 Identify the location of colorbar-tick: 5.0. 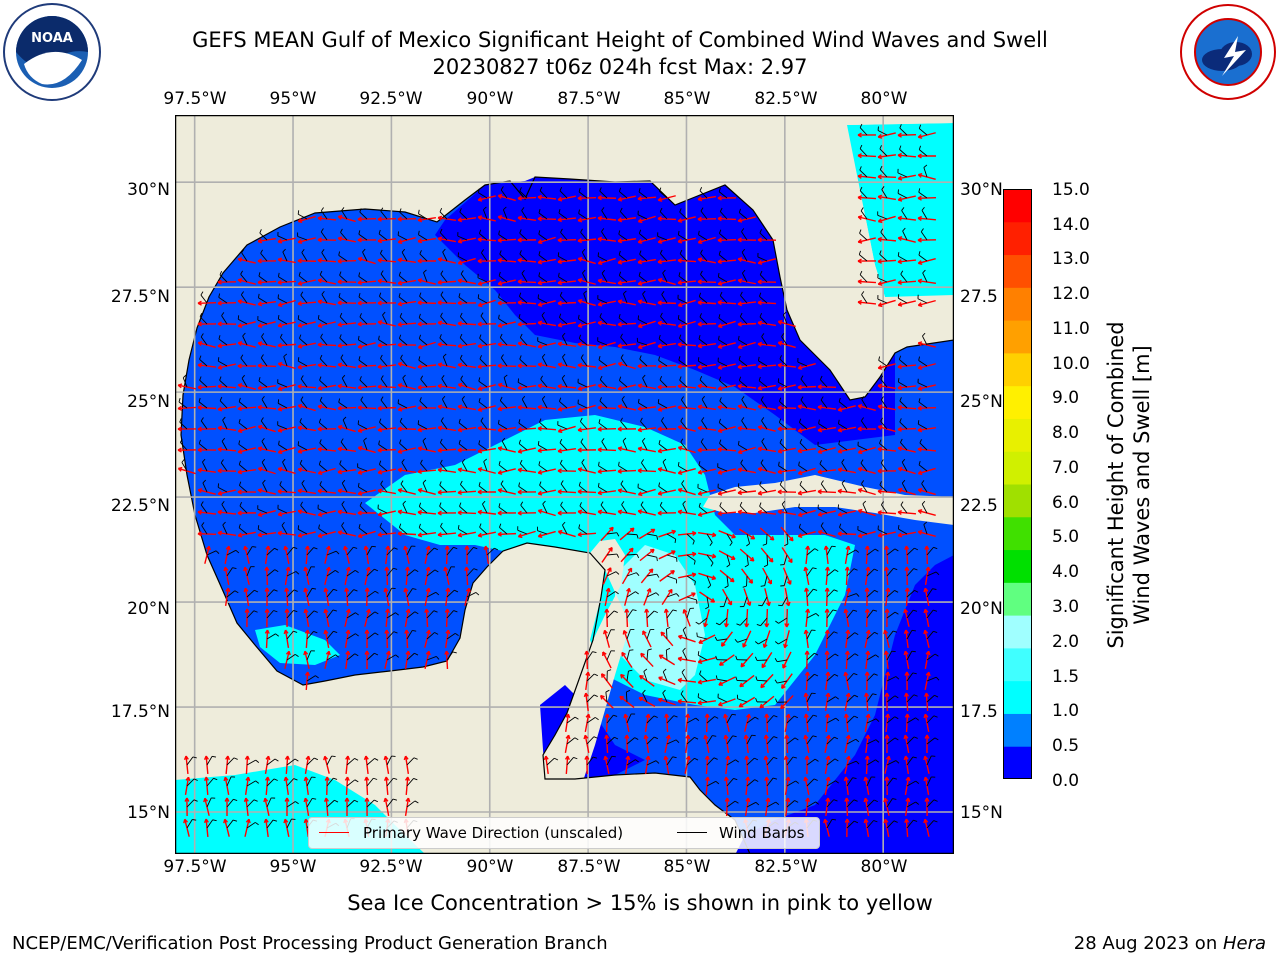
(1066, 537).